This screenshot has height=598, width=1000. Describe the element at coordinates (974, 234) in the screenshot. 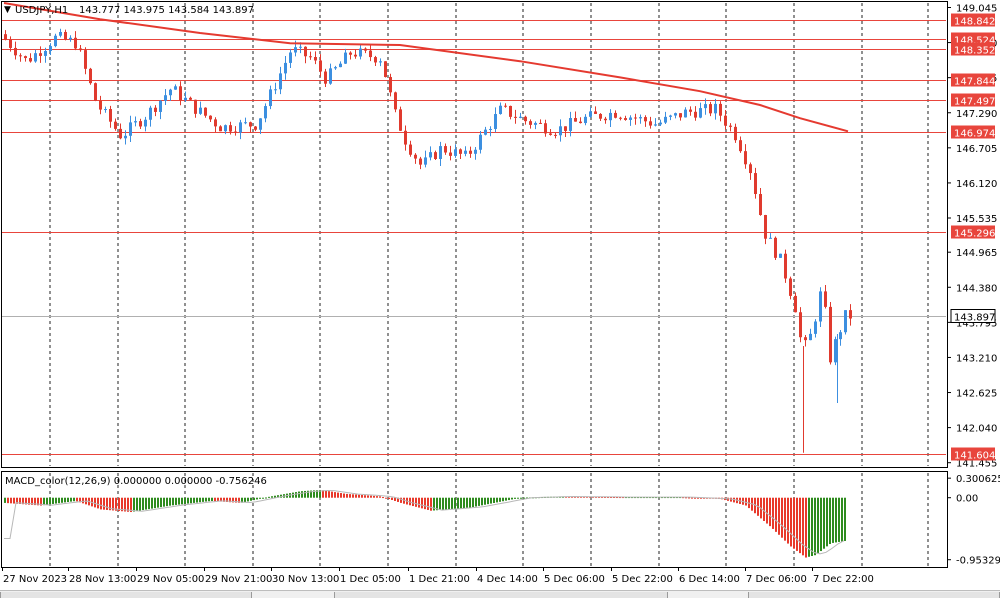

I see `price-level-label: 145.296` at that location.